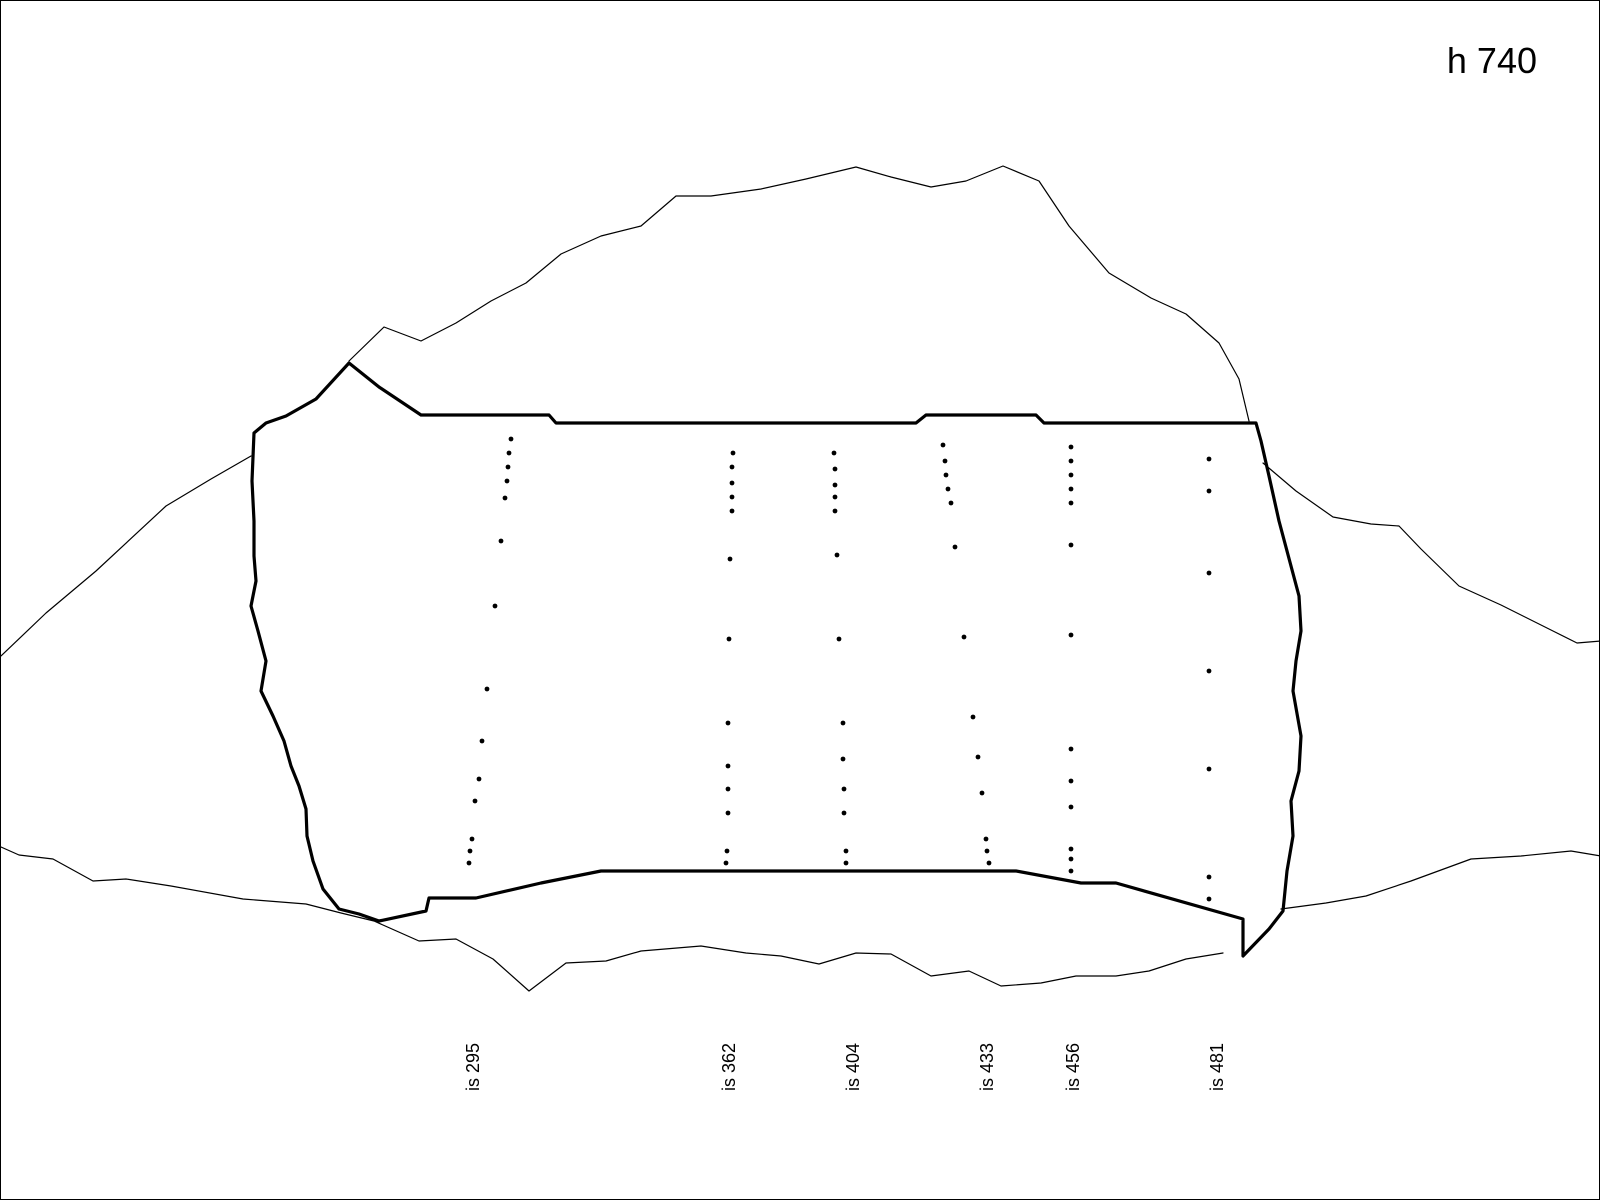 The image size is (1600, 1201). Describe the element at coordinates (612, 919) in the screenshot. I see `lower-terrain-left` at that location.